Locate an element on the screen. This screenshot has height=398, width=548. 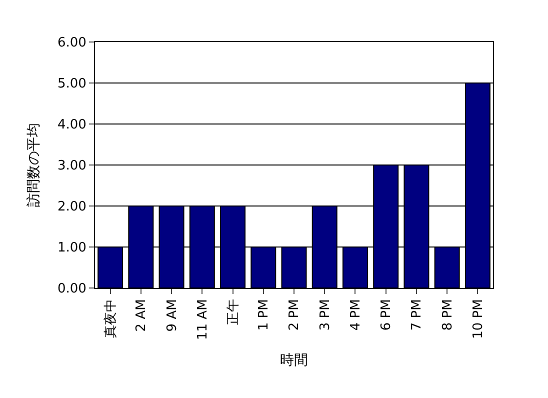
y-axis-title: 訪問数の平均 is located at coordinates (34, 165).